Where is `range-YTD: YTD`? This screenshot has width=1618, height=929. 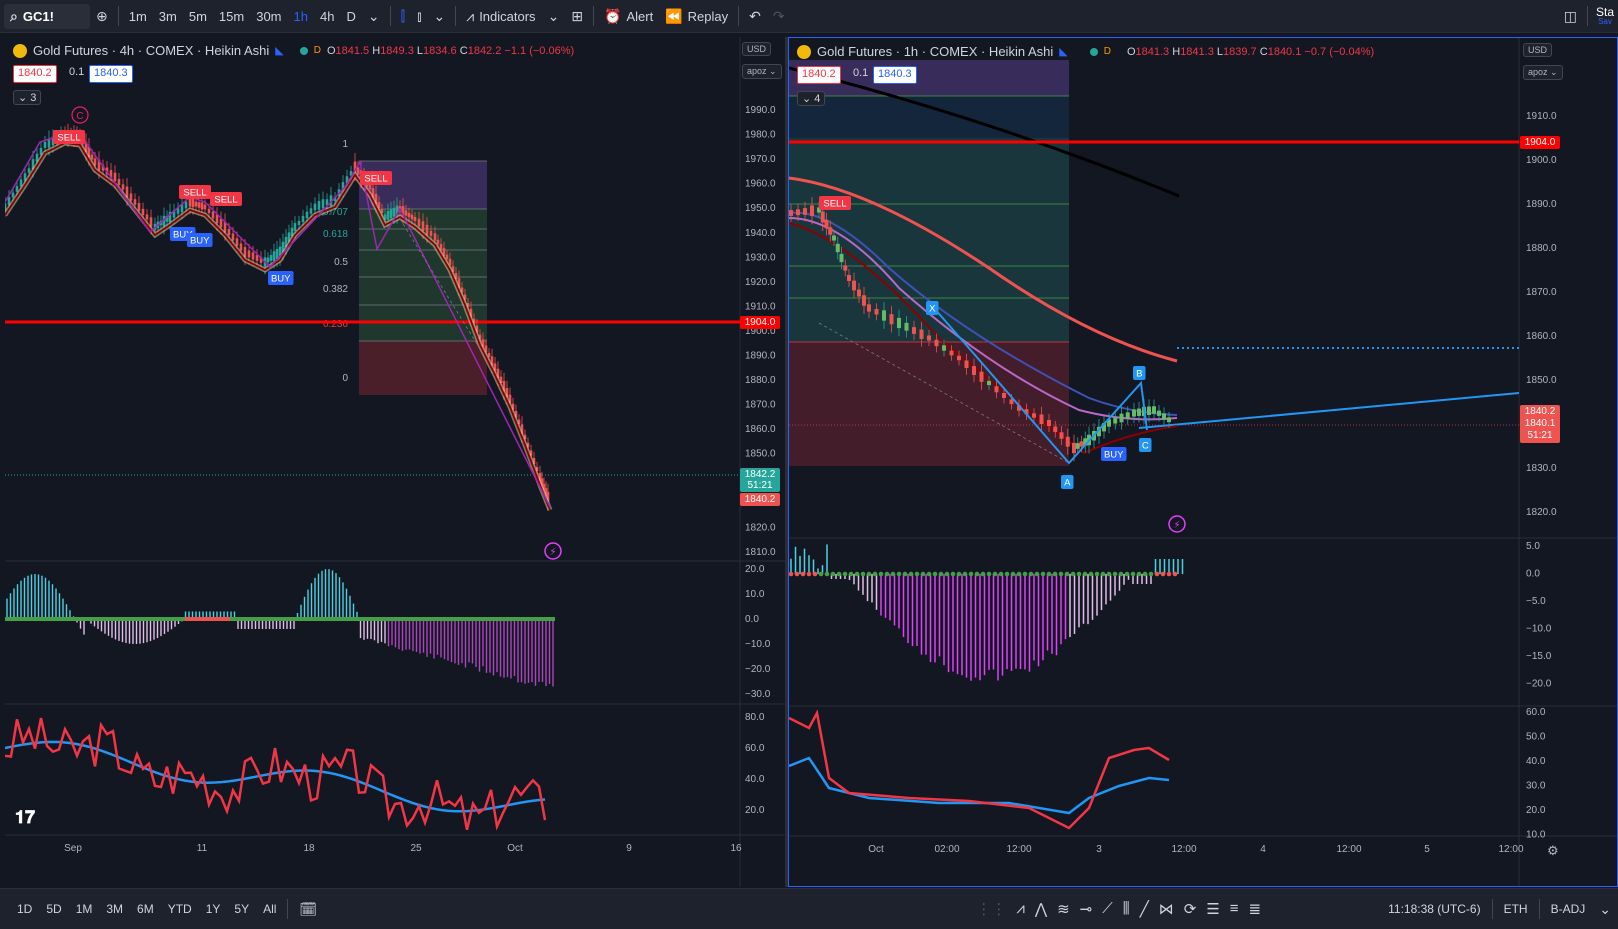
range-YTD: YTD is located at coordinates (179, 909).